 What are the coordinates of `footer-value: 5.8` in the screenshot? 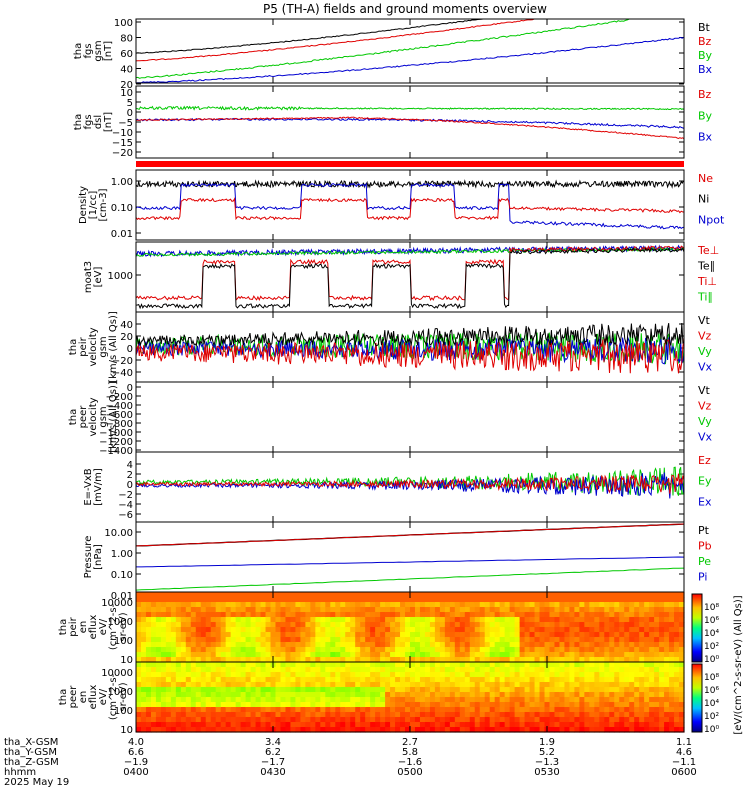 It's located at (410, 752).